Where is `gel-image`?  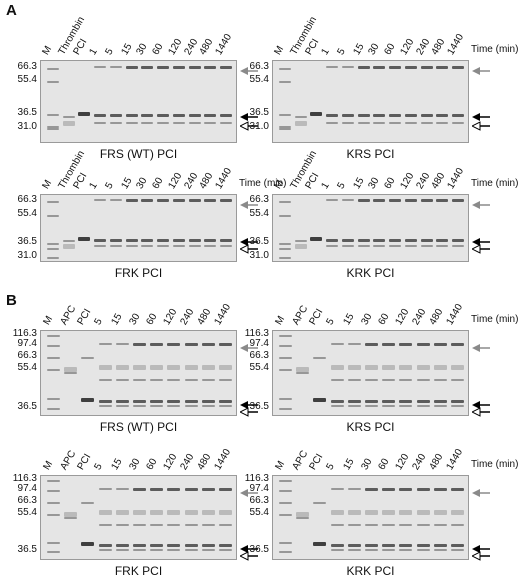 gel-image is located at coordinates (138, 517).